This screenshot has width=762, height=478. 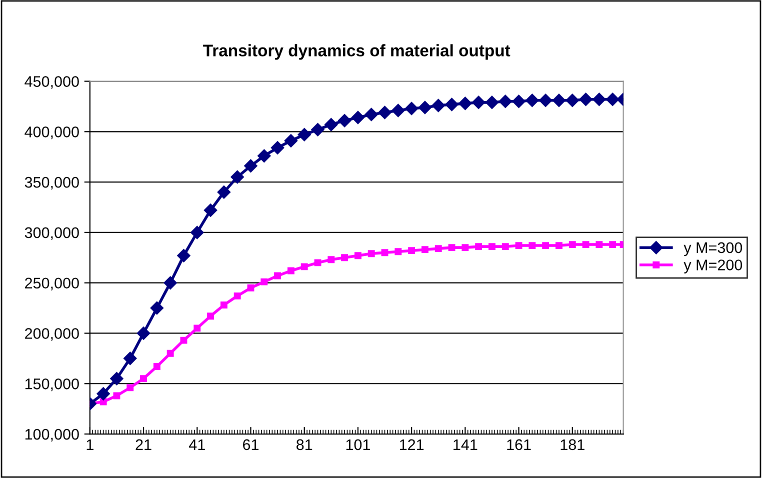 I want to click on x-tick-label: 161, so click(x=519, y=444).